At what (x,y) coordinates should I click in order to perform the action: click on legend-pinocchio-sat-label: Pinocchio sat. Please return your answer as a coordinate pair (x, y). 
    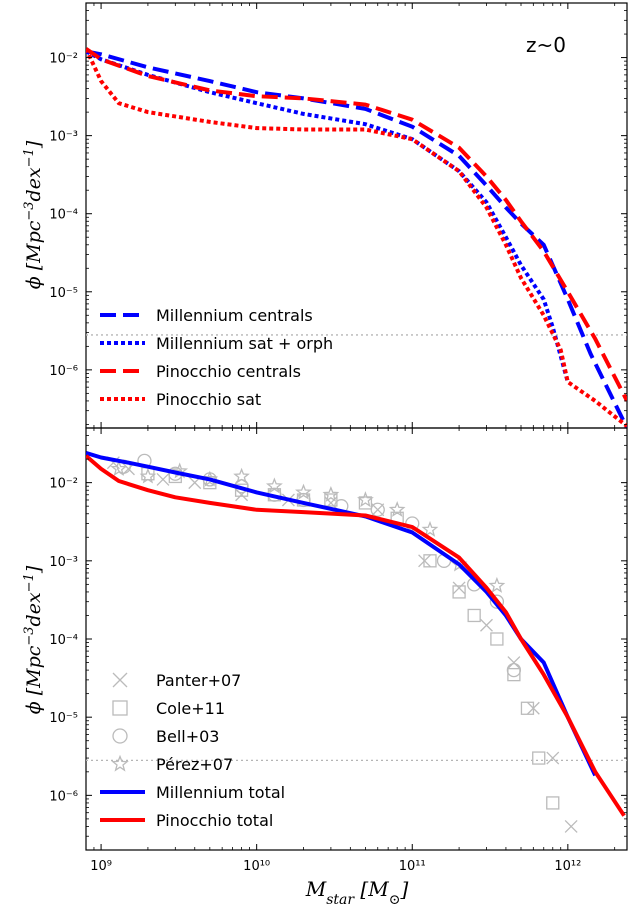
    Looking at the image, I should click on (208, 399).